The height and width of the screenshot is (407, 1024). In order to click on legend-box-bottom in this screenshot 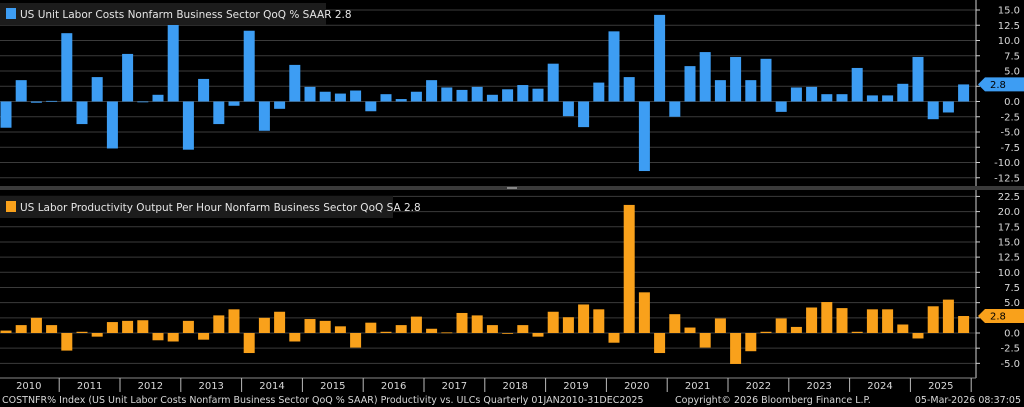, I will do `click(196, 207)`.